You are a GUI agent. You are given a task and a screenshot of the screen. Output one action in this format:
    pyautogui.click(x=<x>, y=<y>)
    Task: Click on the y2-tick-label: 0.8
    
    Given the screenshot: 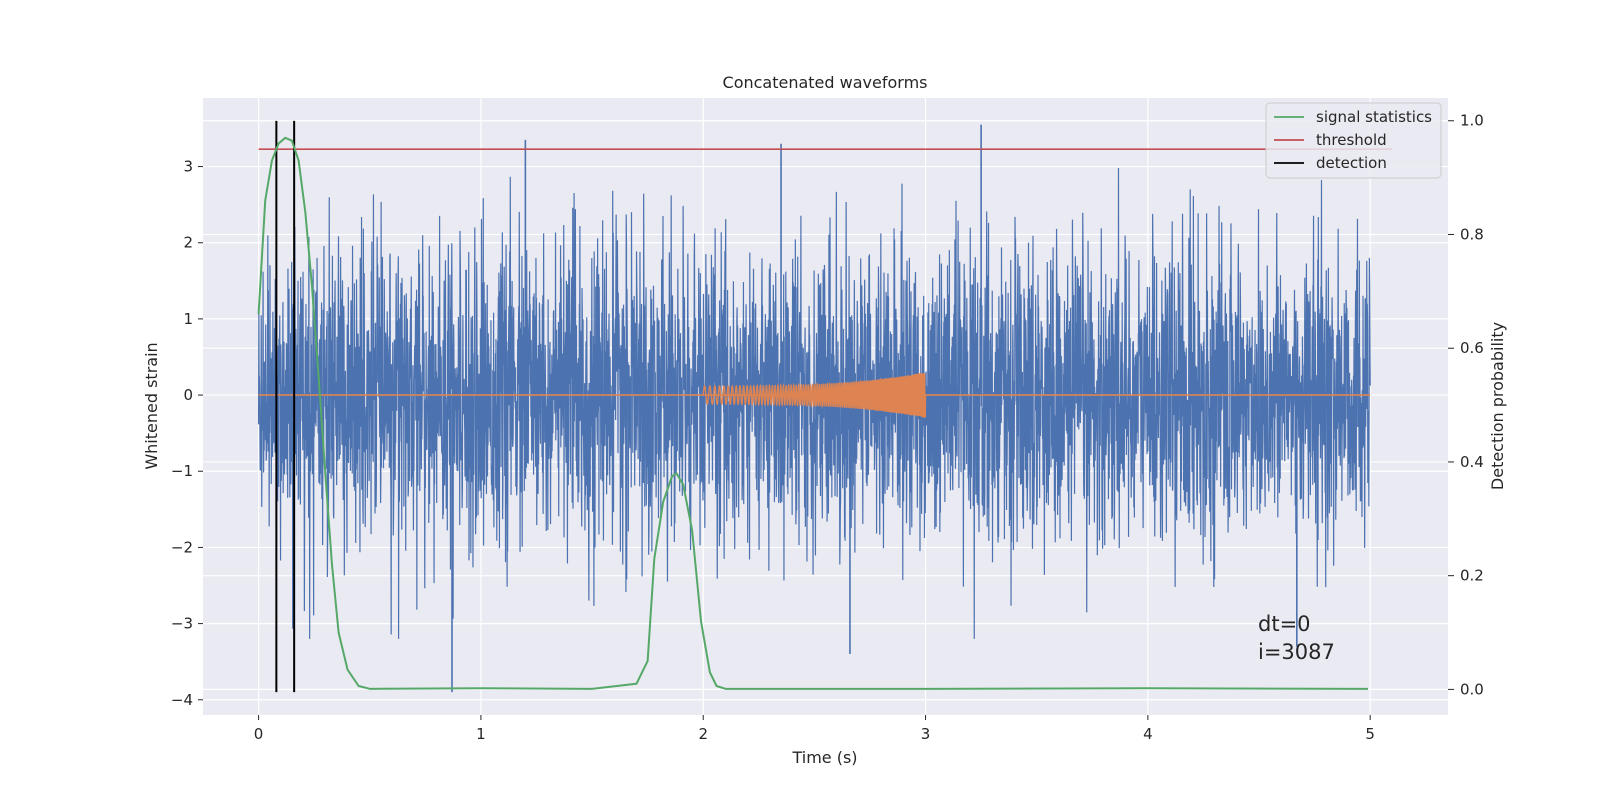 What is the action you would take?
    pyautogui.click(x=1472, y=234)
    